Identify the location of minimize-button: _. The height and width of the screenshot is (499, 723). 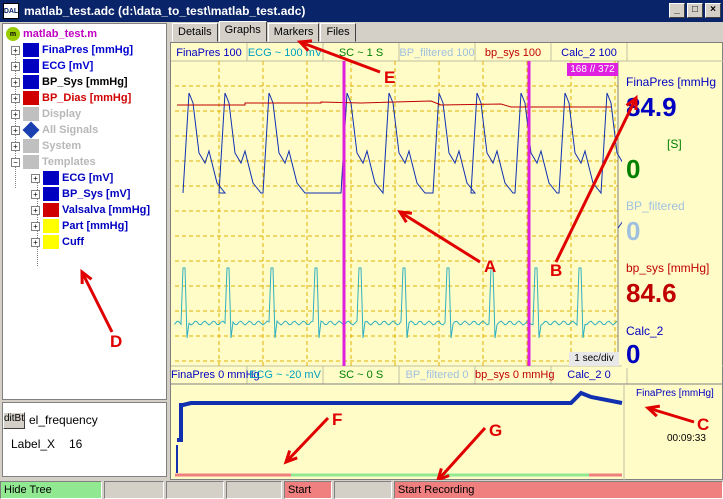
(677, 10).